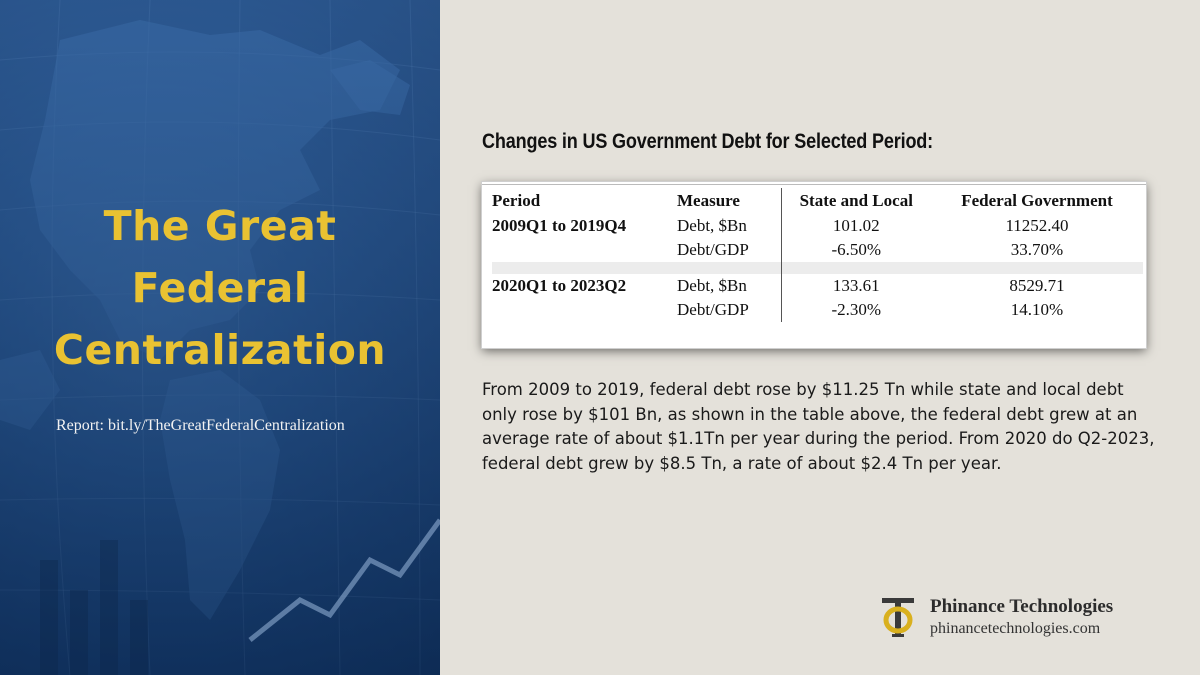  I want to click on table-row: Debt/GDP -2.30% 14.10%, so click(817, 310).